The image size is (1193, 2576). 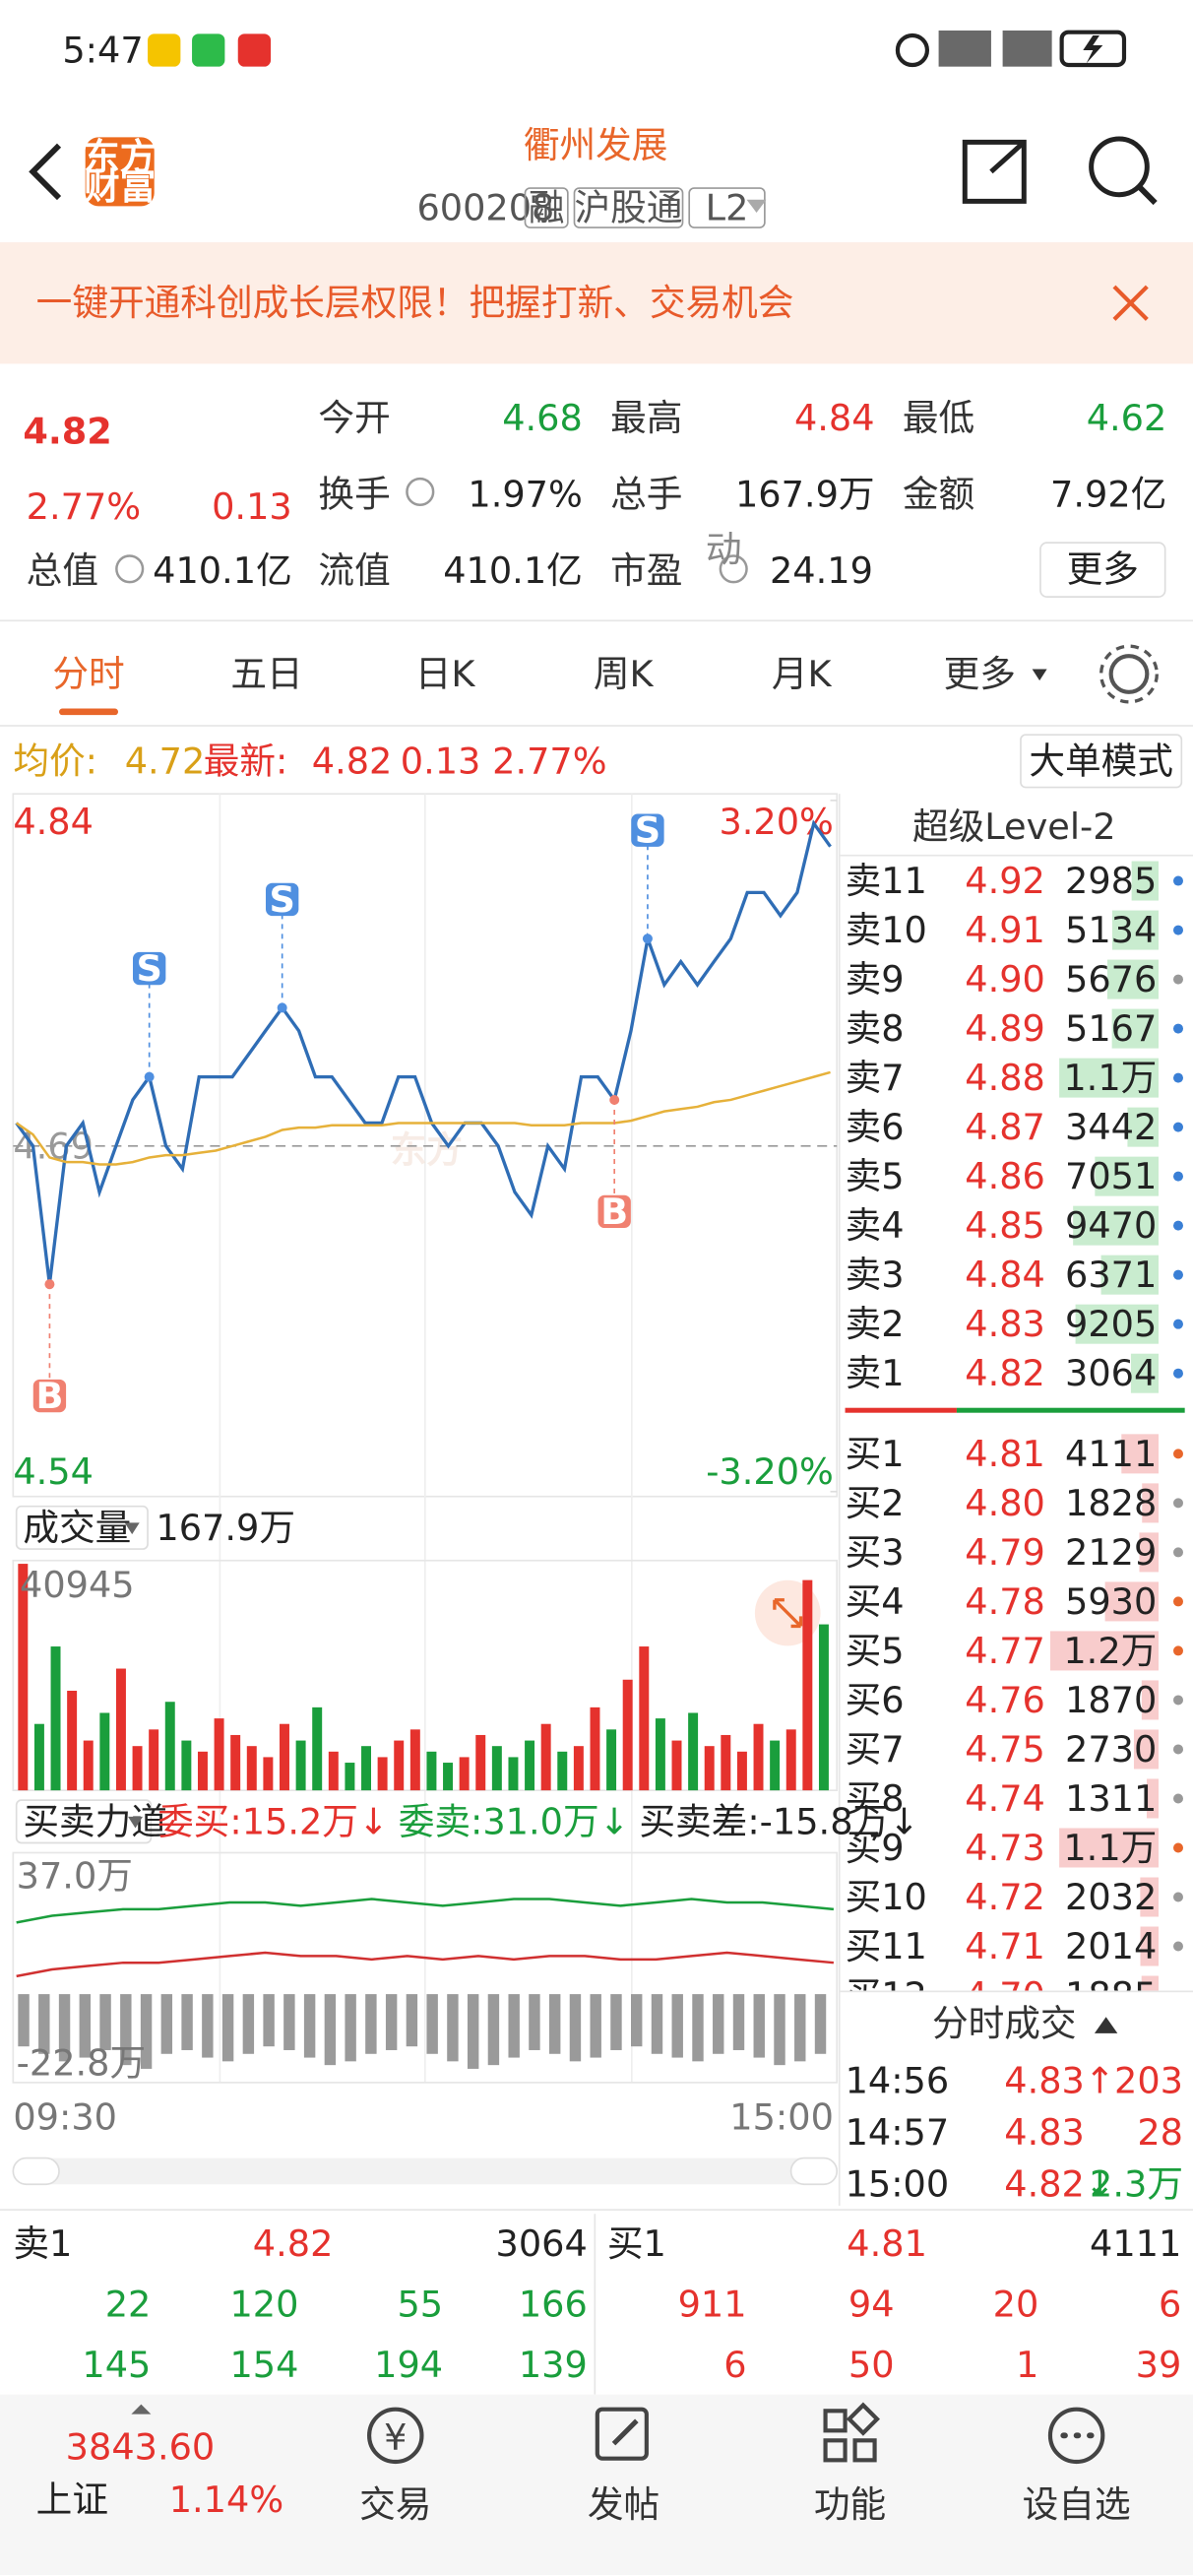 What do you see at coordinates (744, 2504) in the screenshot?
I see `nav-items: 交易 发帖 功能 设自选` at bounding box center [744, 2504].